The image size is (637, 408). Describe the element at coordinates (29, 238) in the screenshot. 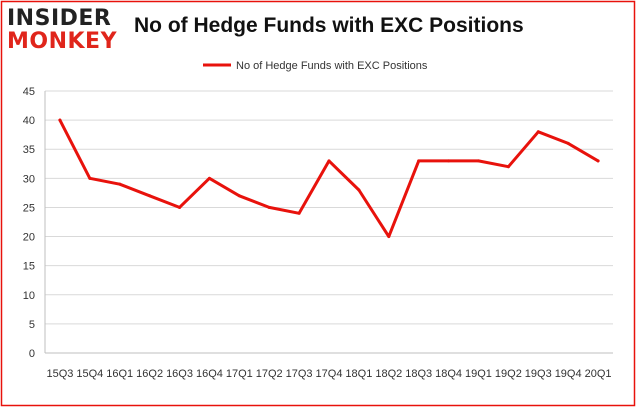

I see `y-tick-label: 20` at that location.